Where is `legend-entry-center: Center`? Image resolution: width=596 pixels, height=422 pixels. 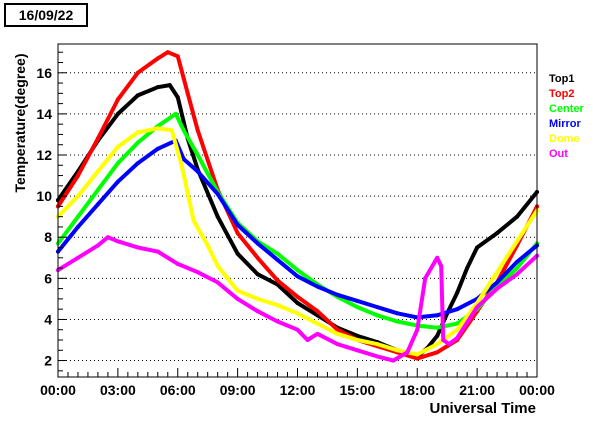
legend-entry-center: Center is located at coordinates (567, 109).